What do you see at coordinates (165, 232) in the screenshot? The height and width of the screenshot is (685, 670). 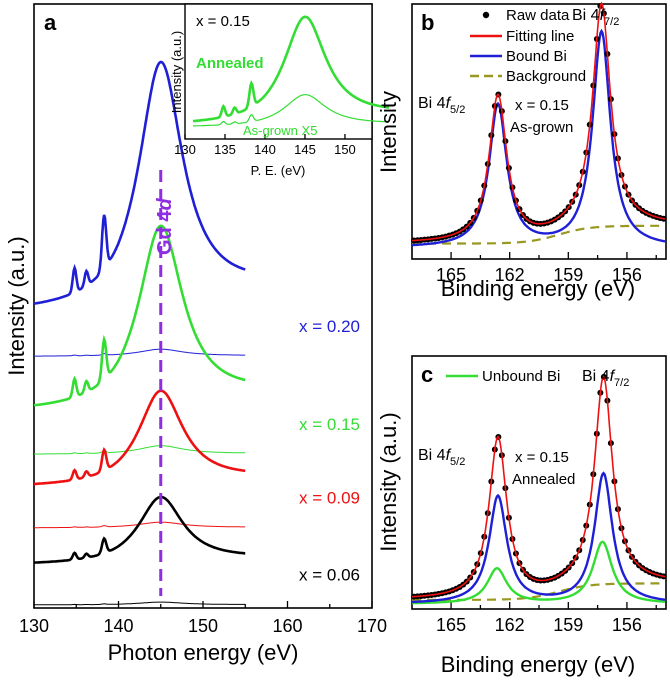 I see `gd-4d-label-main: Gd 4` at bounding box center [165, 232].